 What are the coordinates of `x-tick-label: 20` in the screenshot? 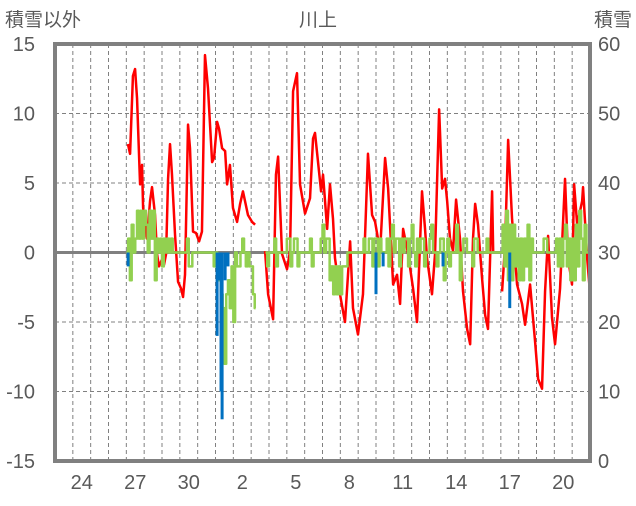 It's located at (563, 483).